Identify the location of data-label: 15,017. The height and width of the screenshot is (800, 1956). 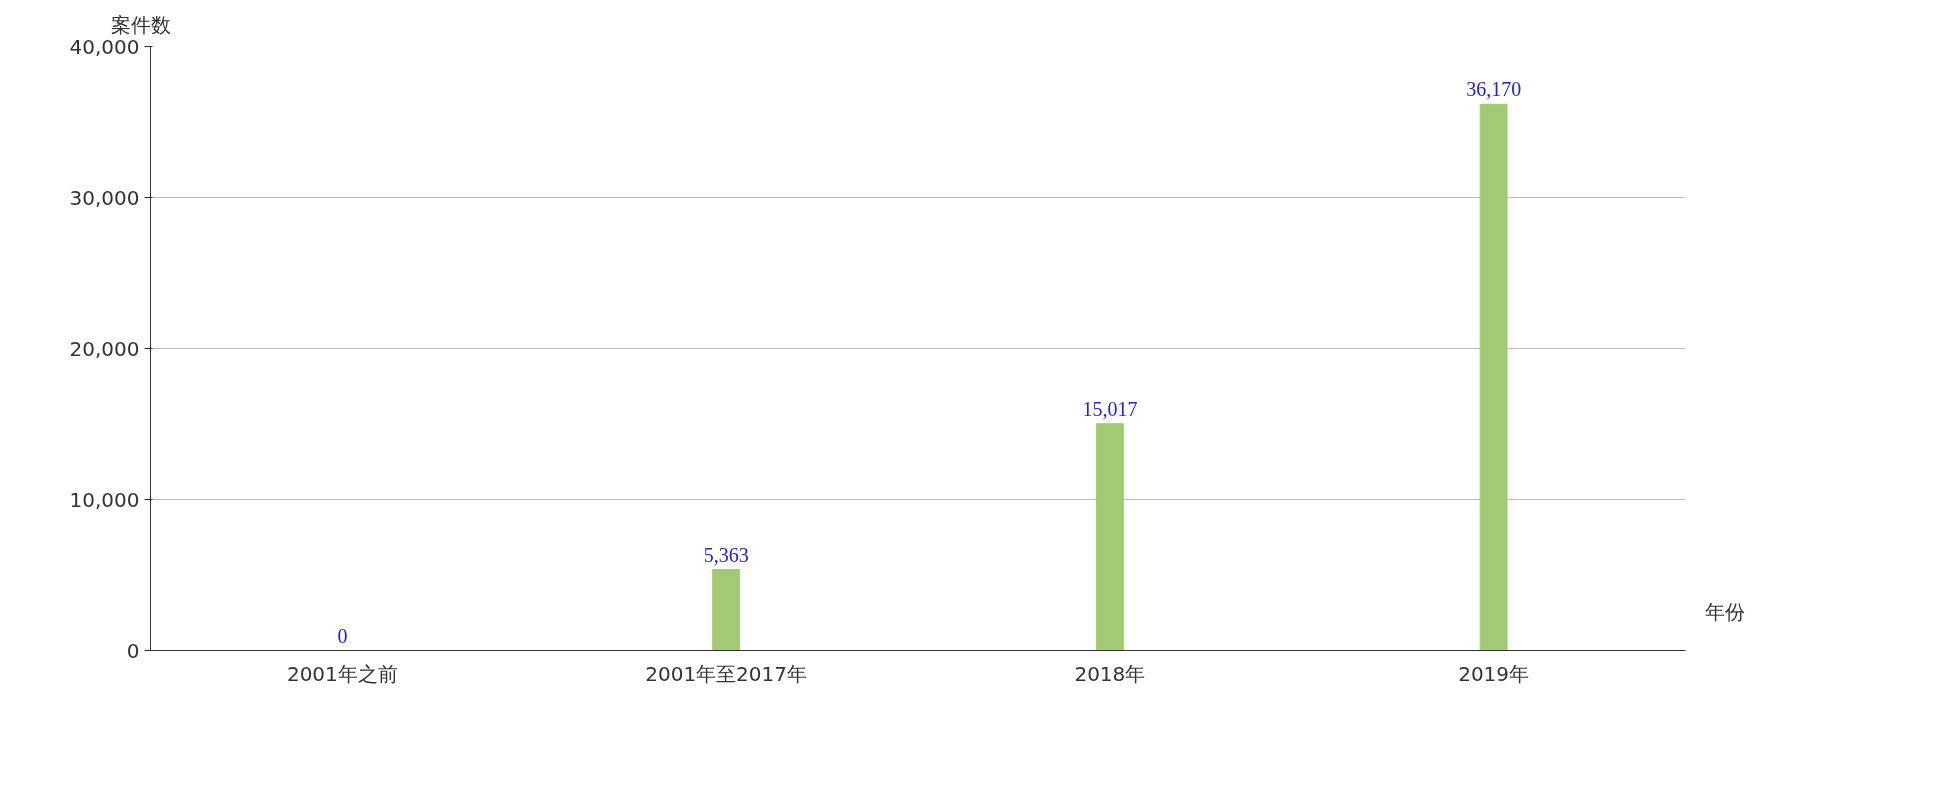
(1110, 408).